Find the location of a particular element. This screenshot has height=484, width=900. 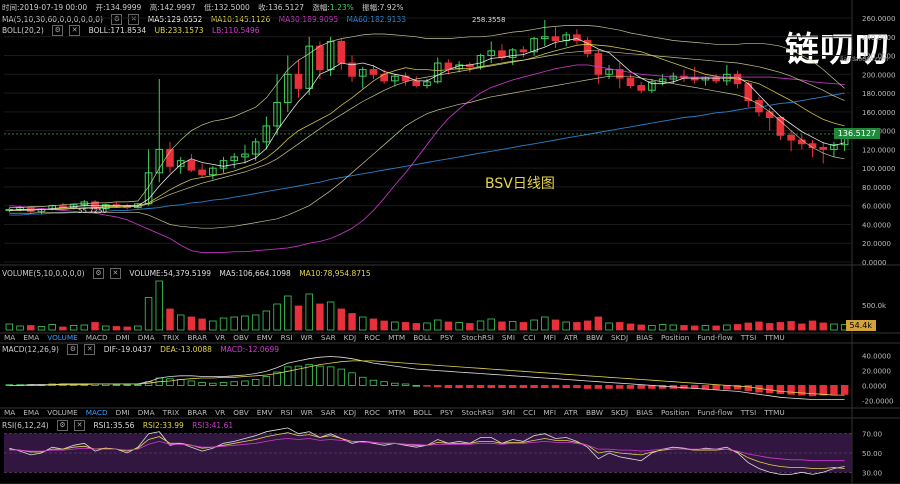

macd-tab-bbw: BBW is located at coordinates (594, 412).